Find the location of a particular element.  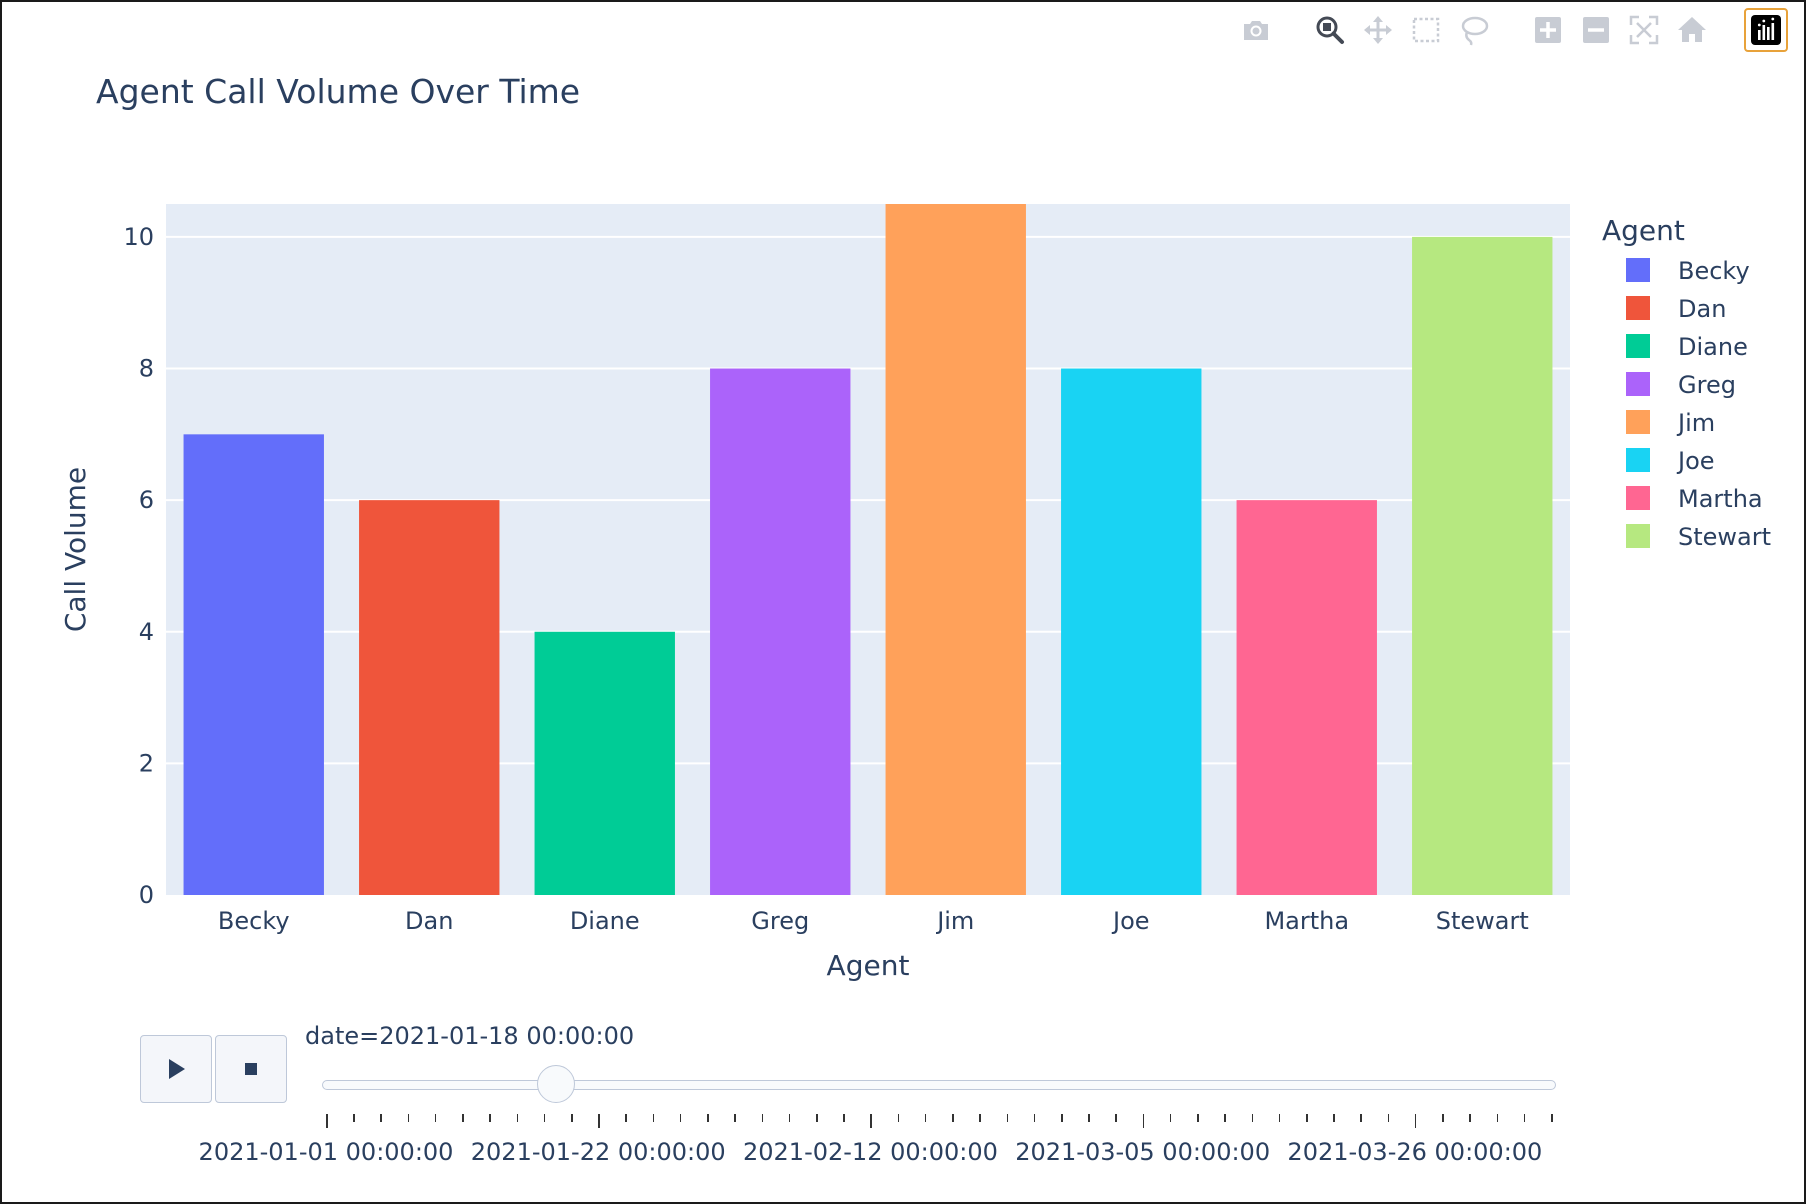

home-icon is located at coordinates (1692, 30).